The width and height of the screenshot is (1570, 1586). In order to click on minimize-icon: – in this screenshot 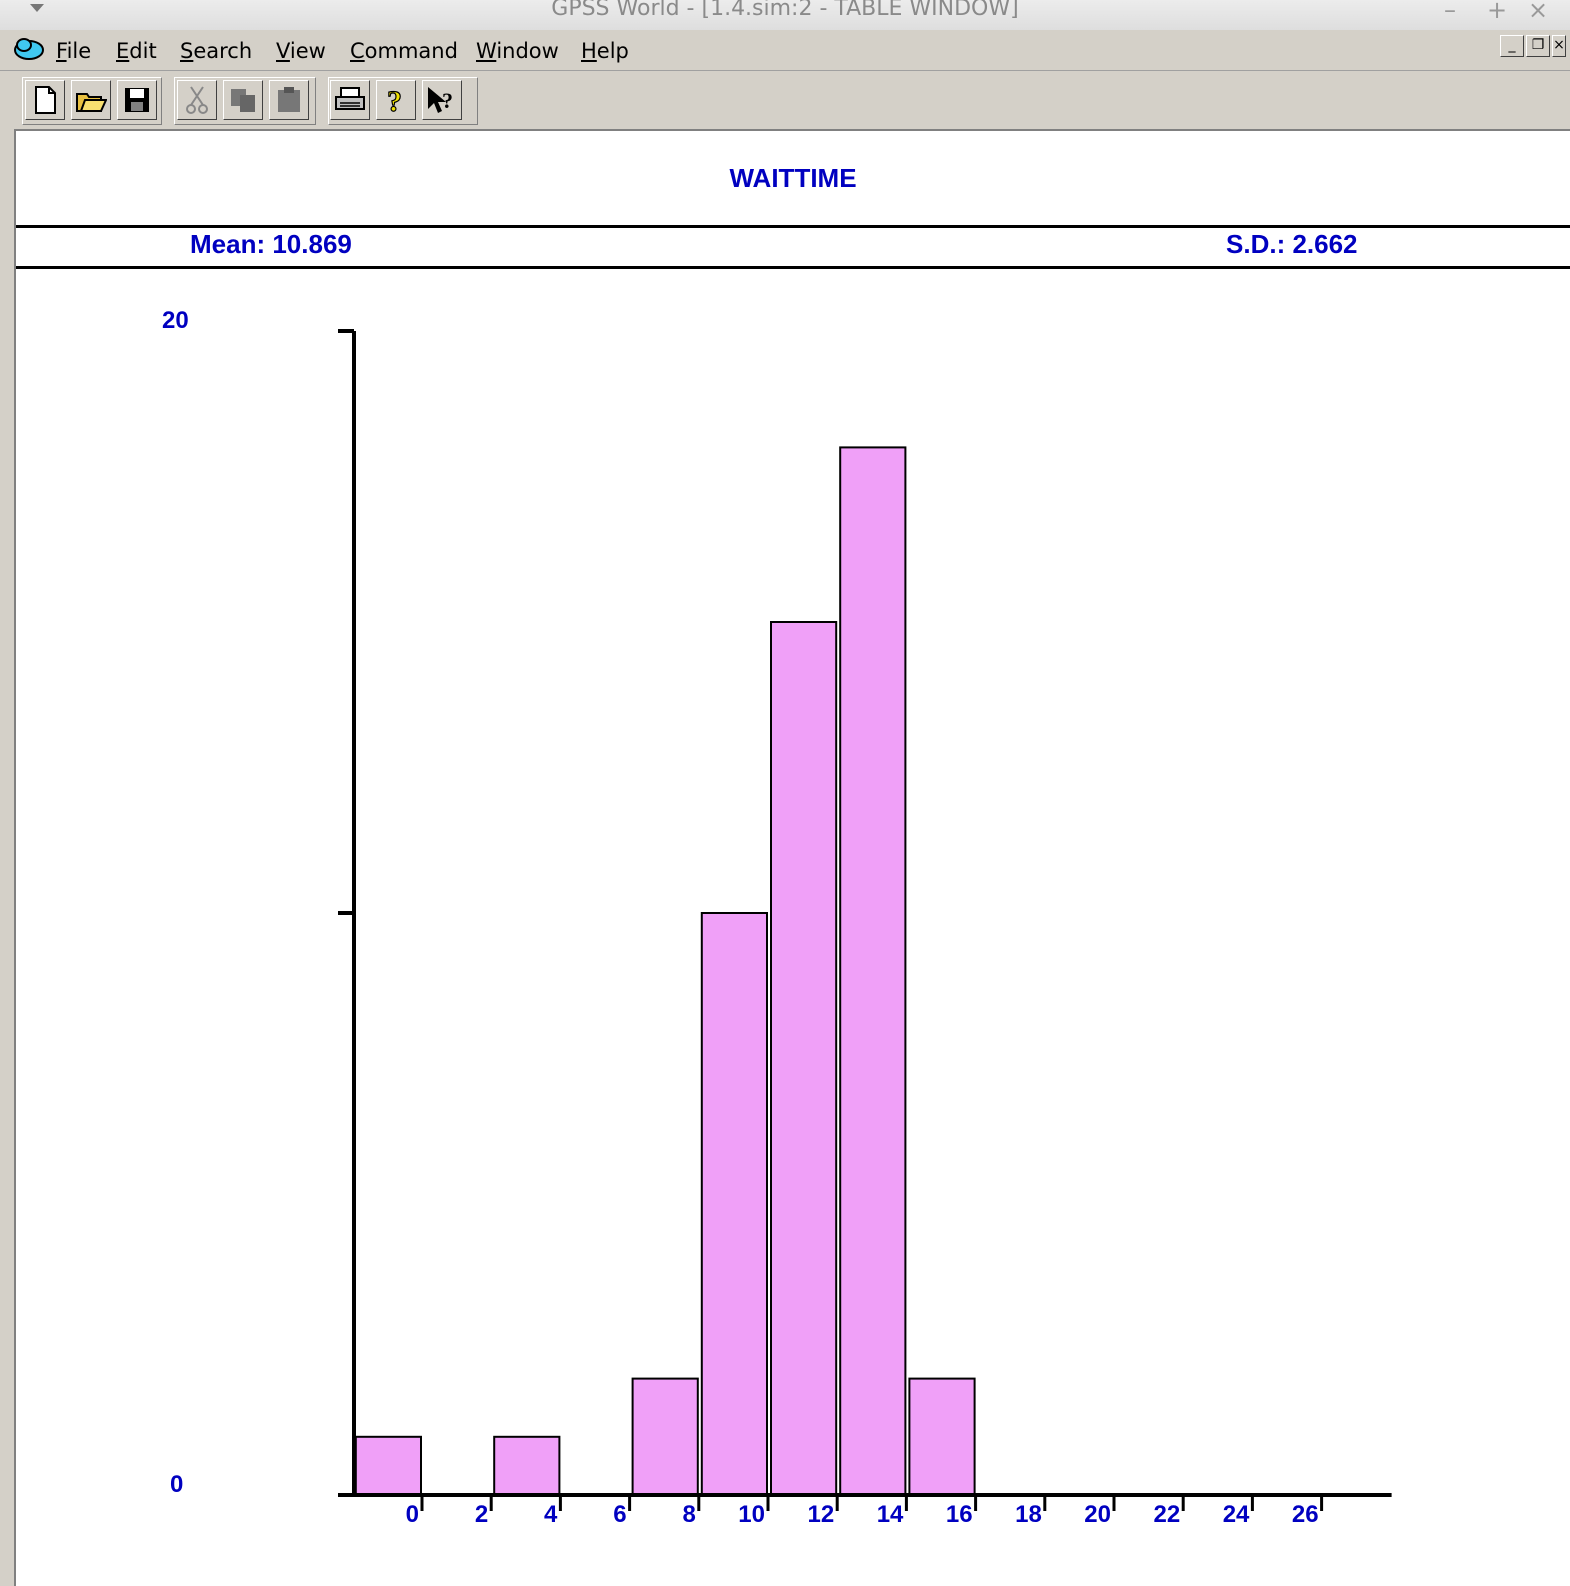, I will do `click(1450, 12)`.